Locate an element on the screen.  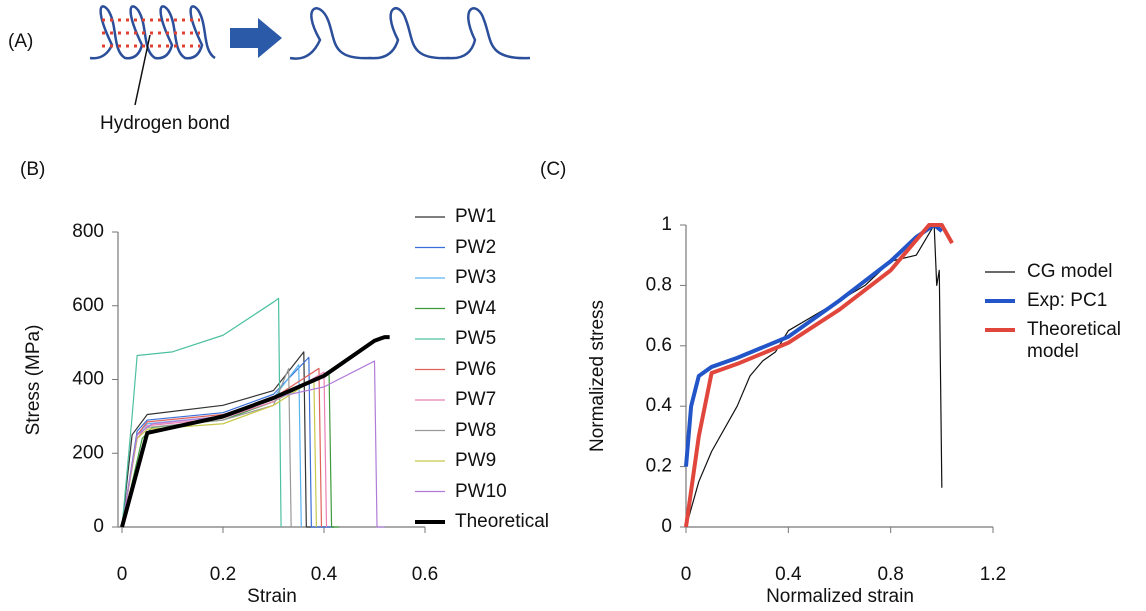
legend-label: PW2 is located at coordinates (476, 247).